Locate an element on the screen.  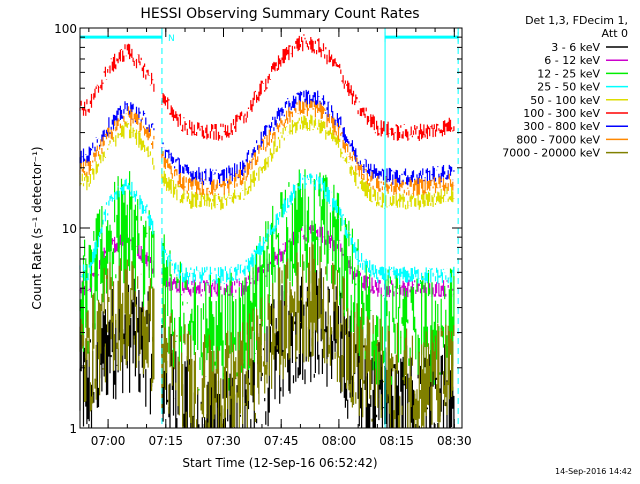
x-tick-label: 08:15 is located at coordinates (396, 441).